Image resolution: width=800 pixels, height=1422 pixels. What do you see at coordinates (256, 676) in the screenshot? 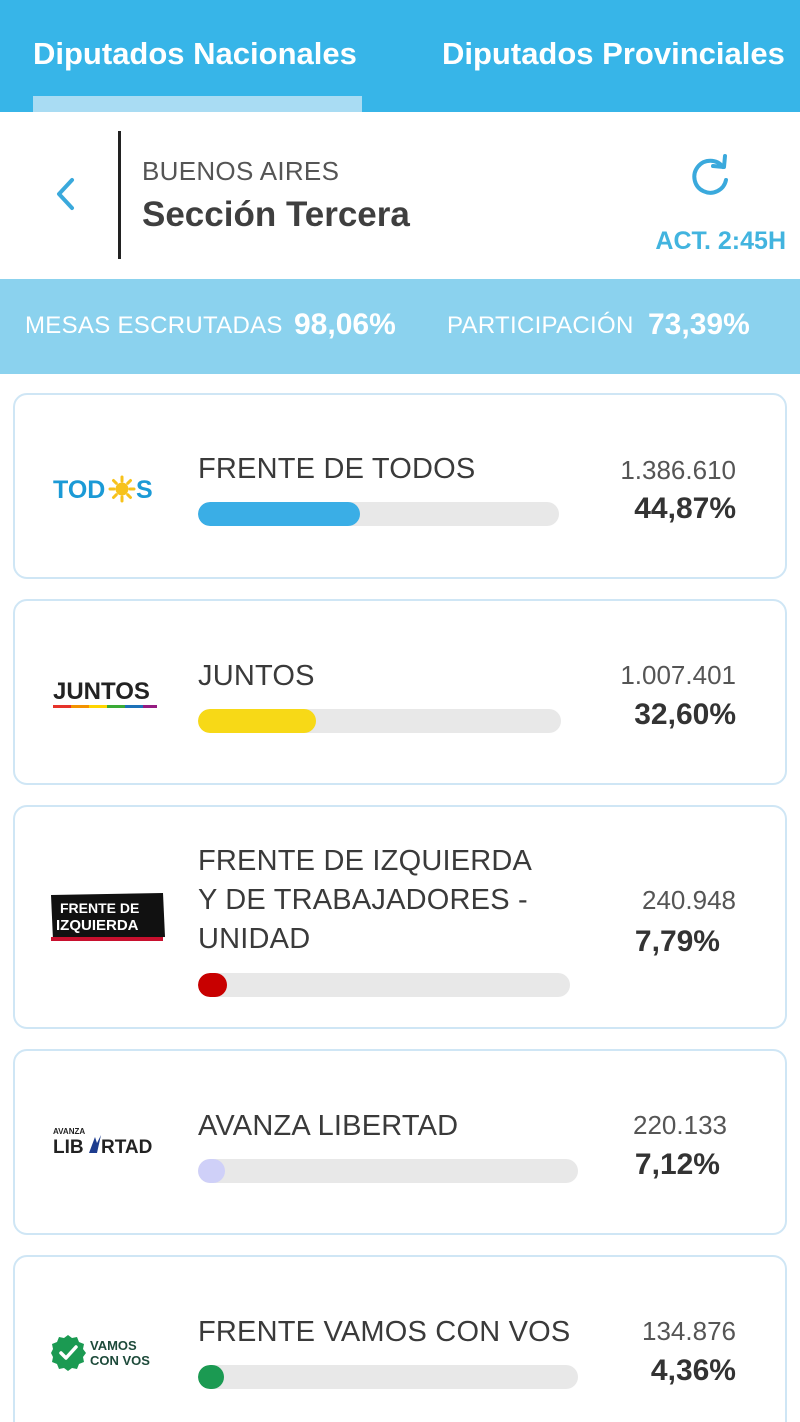
I see `party-name: JUNTOS` at bounding box center [256, 676].